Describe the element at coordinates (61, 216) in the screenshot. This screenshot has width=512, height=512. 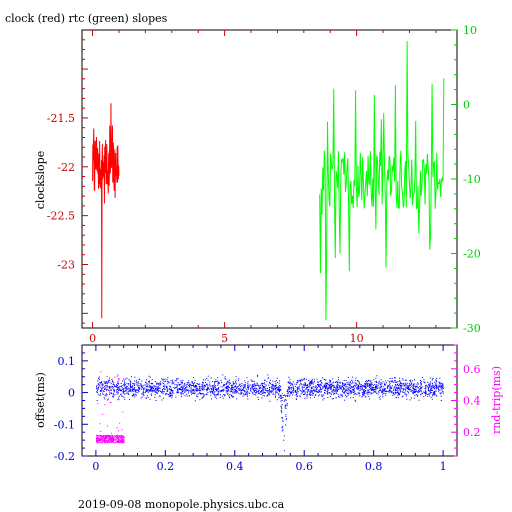
I see `top-y-tick-label: -22.5` at that location.